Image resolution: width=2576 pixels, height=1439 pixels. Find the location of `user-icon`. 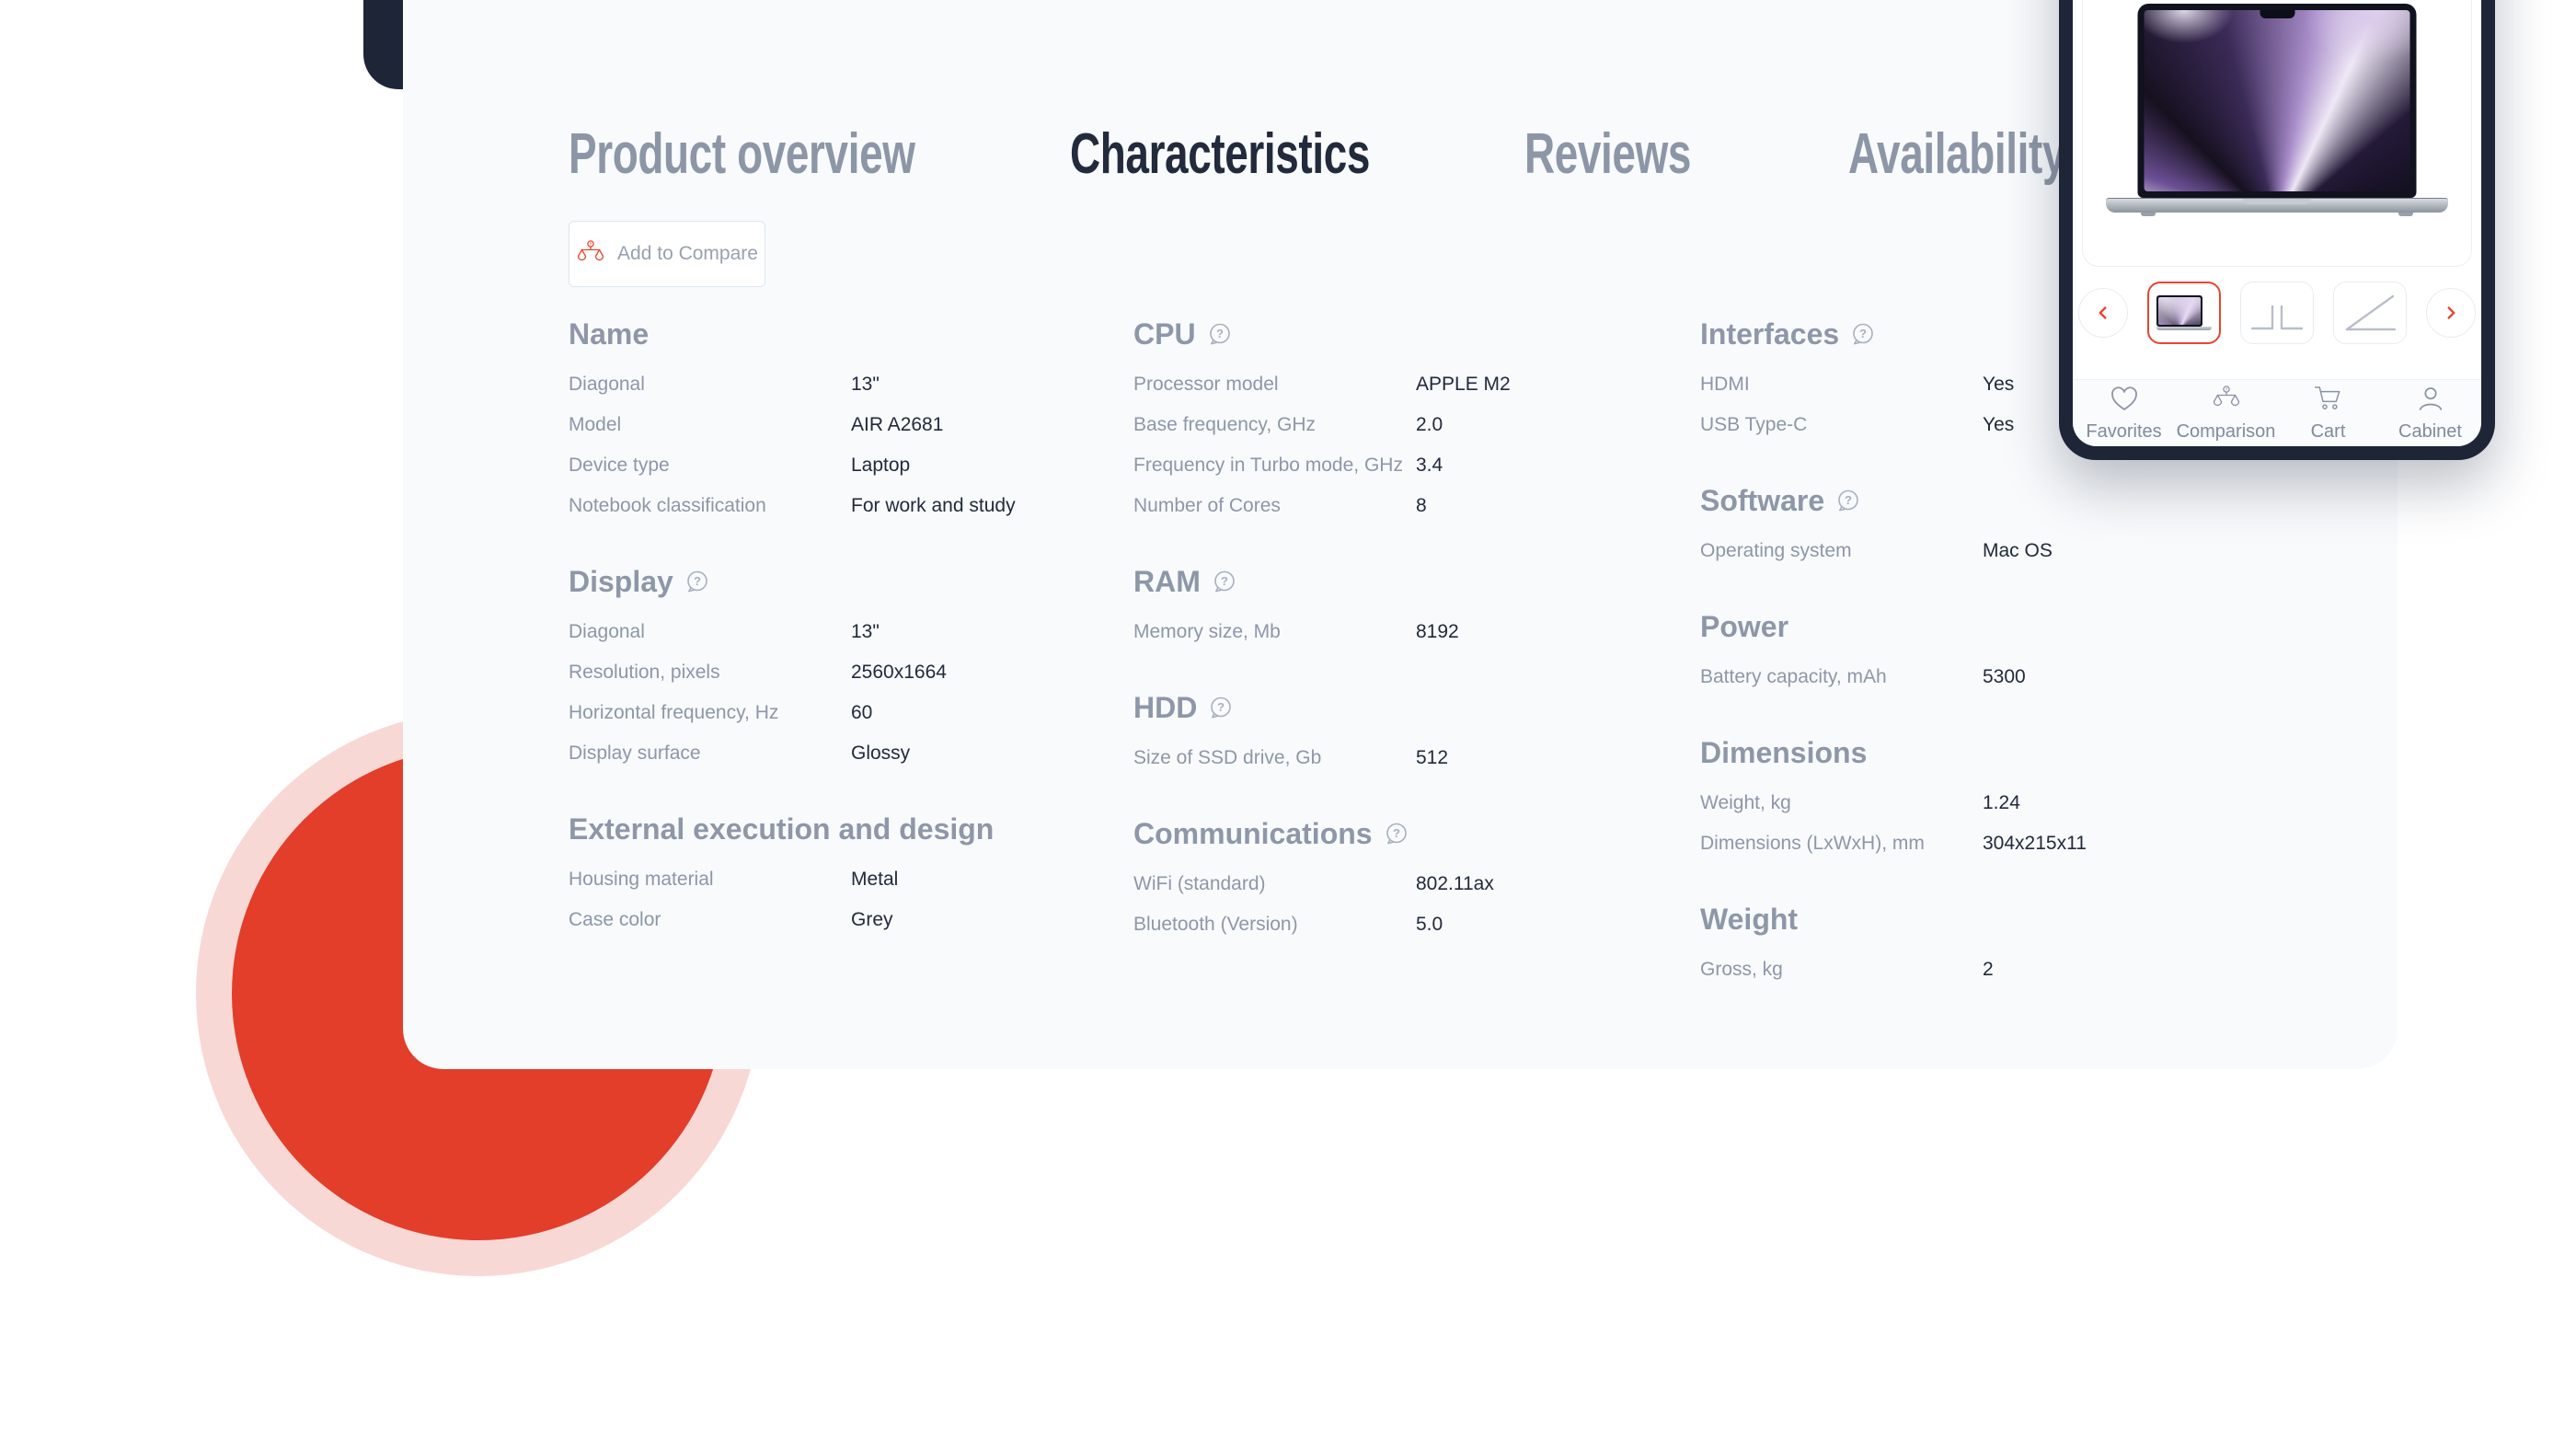

user-icon is located at coordinates (2430, 401).